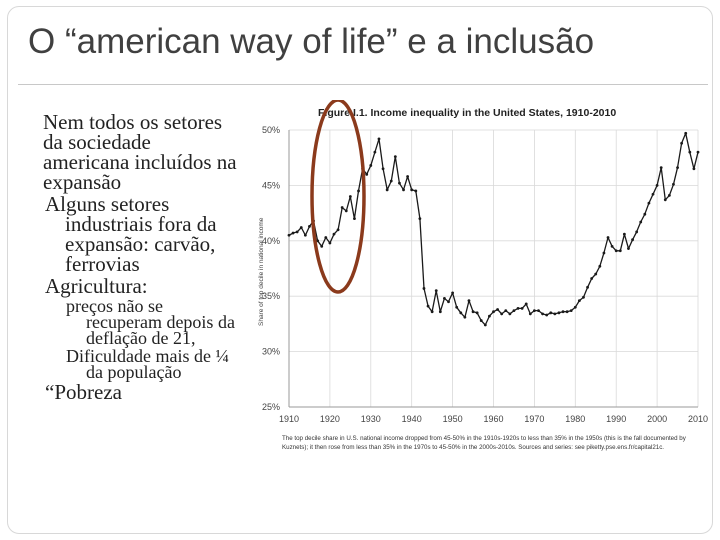 The height and width of the screenshot is (540, 720). What do you see at coordinates (657, 419) in the screenshot?
I see `x-tick-label: 2000` at bounding box center [657, 419].